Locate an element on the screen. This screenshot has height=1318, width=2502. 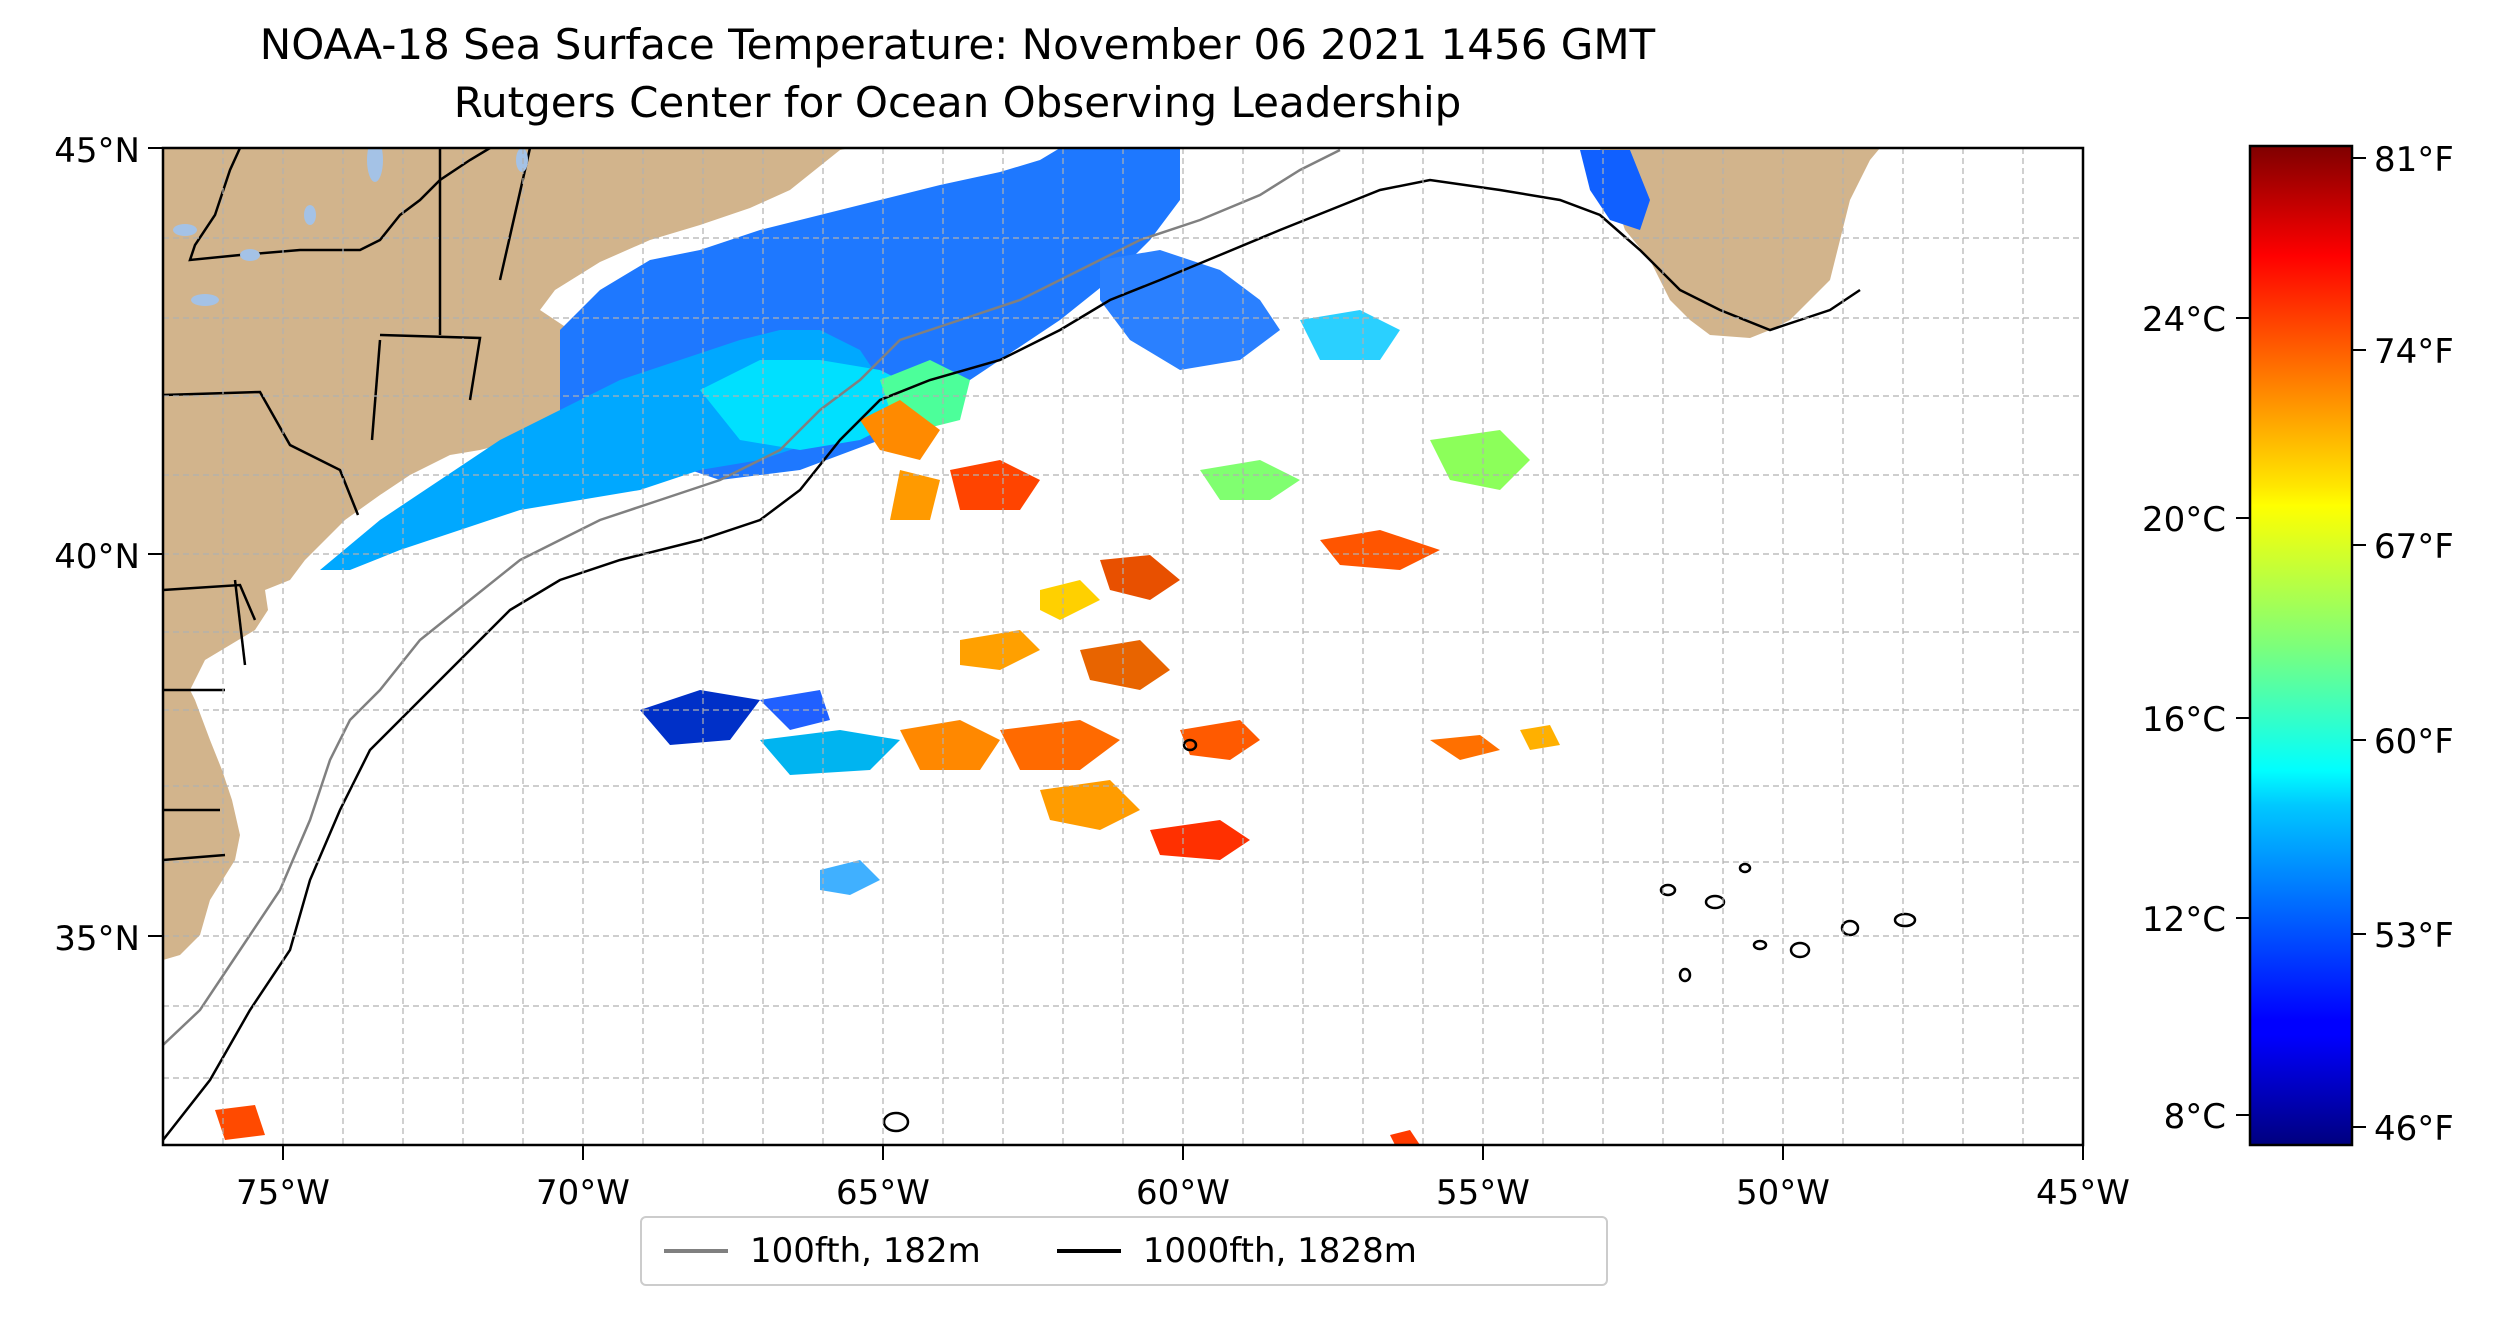
legend-item-1000fth: 1000fth, 1828m is located at coordinates (1236, 1251).